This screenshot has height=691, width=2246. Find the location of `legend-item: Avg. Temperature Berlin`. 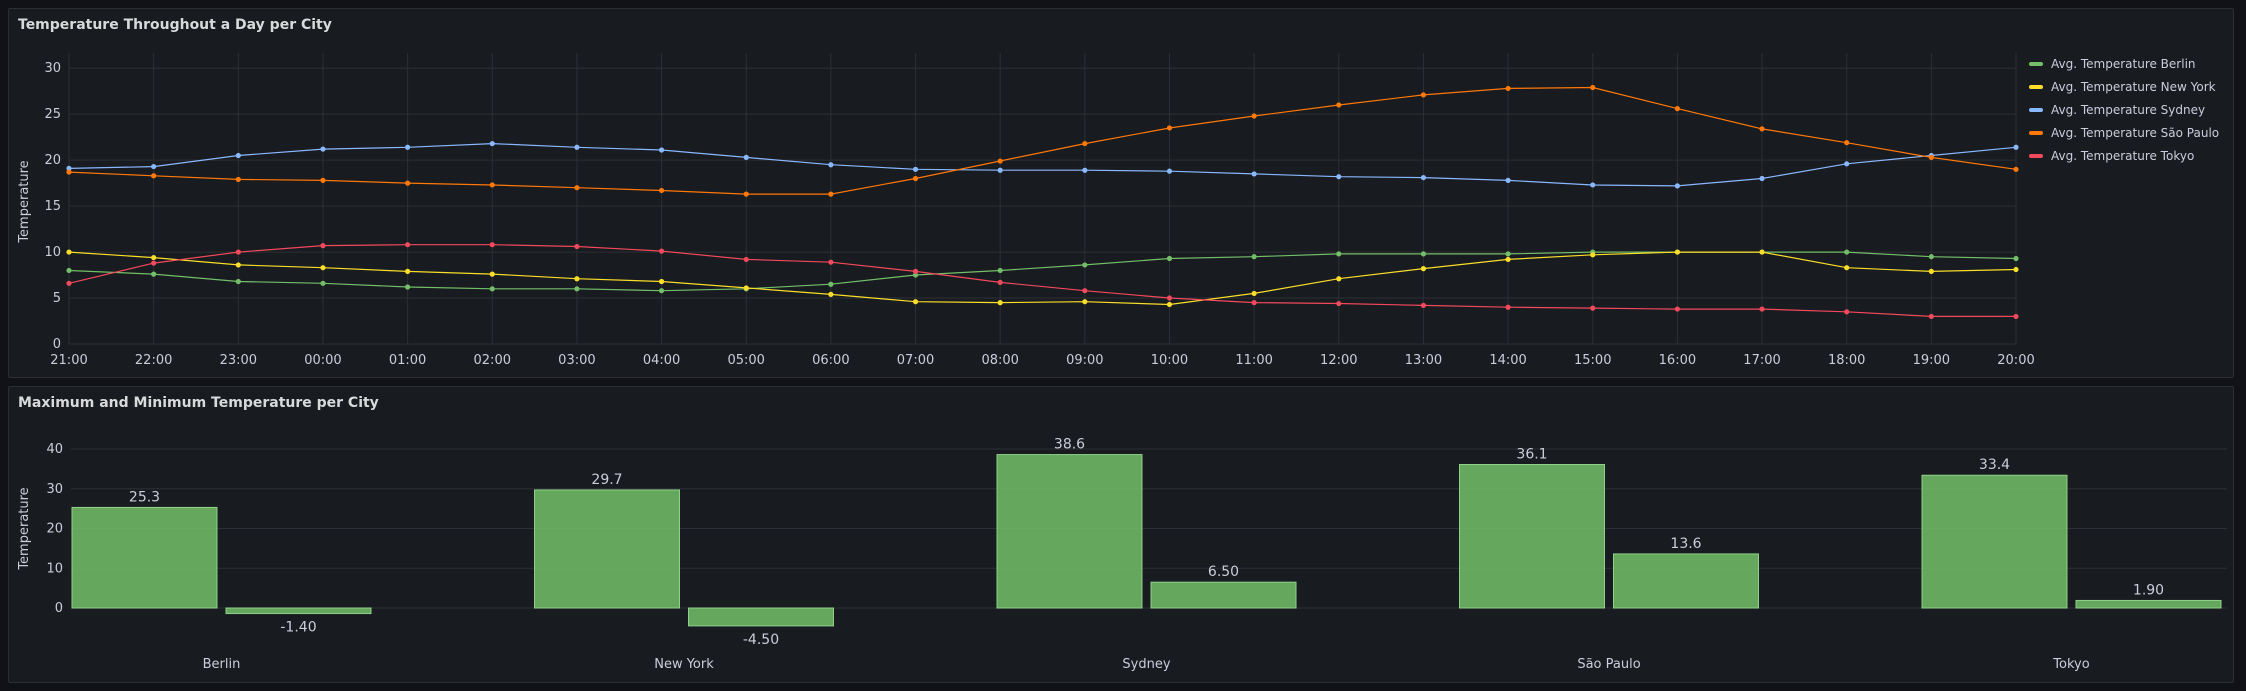

legend-item: Avg. Temperature Berlin is located at coordinates (2124, 63).